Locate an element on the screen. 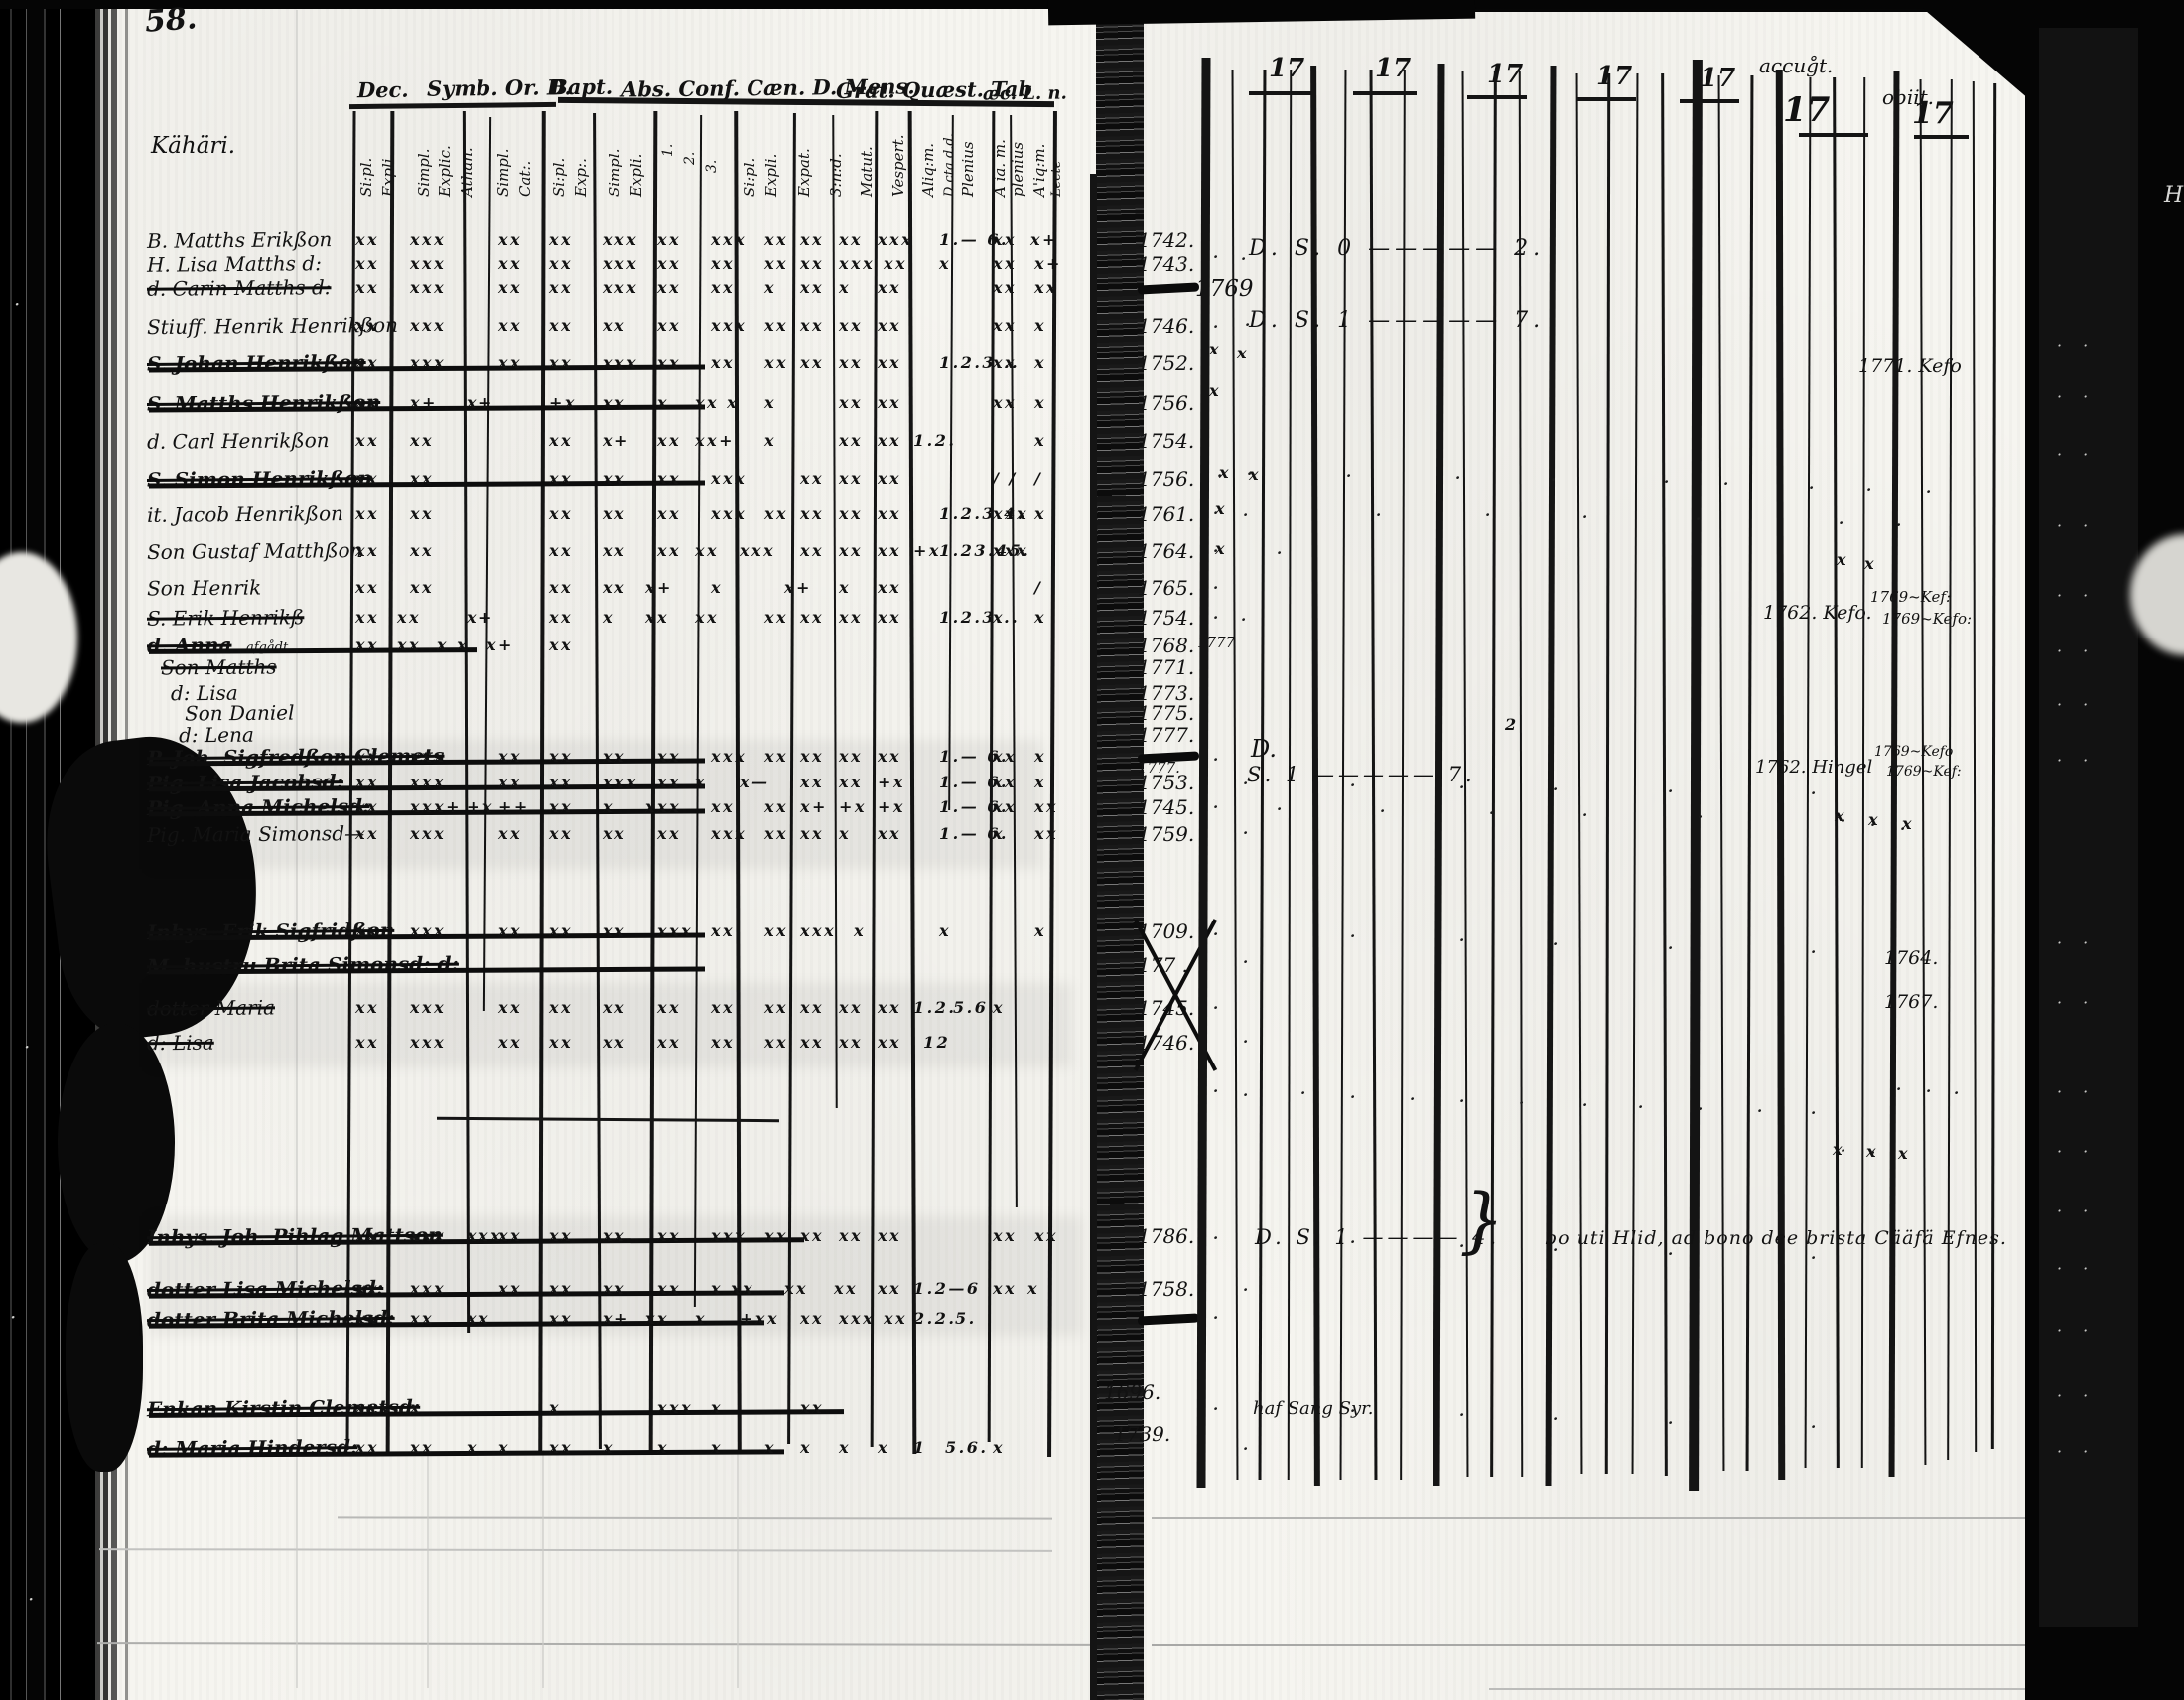  row-year: 1765. is located at coordinates (1166, 588).